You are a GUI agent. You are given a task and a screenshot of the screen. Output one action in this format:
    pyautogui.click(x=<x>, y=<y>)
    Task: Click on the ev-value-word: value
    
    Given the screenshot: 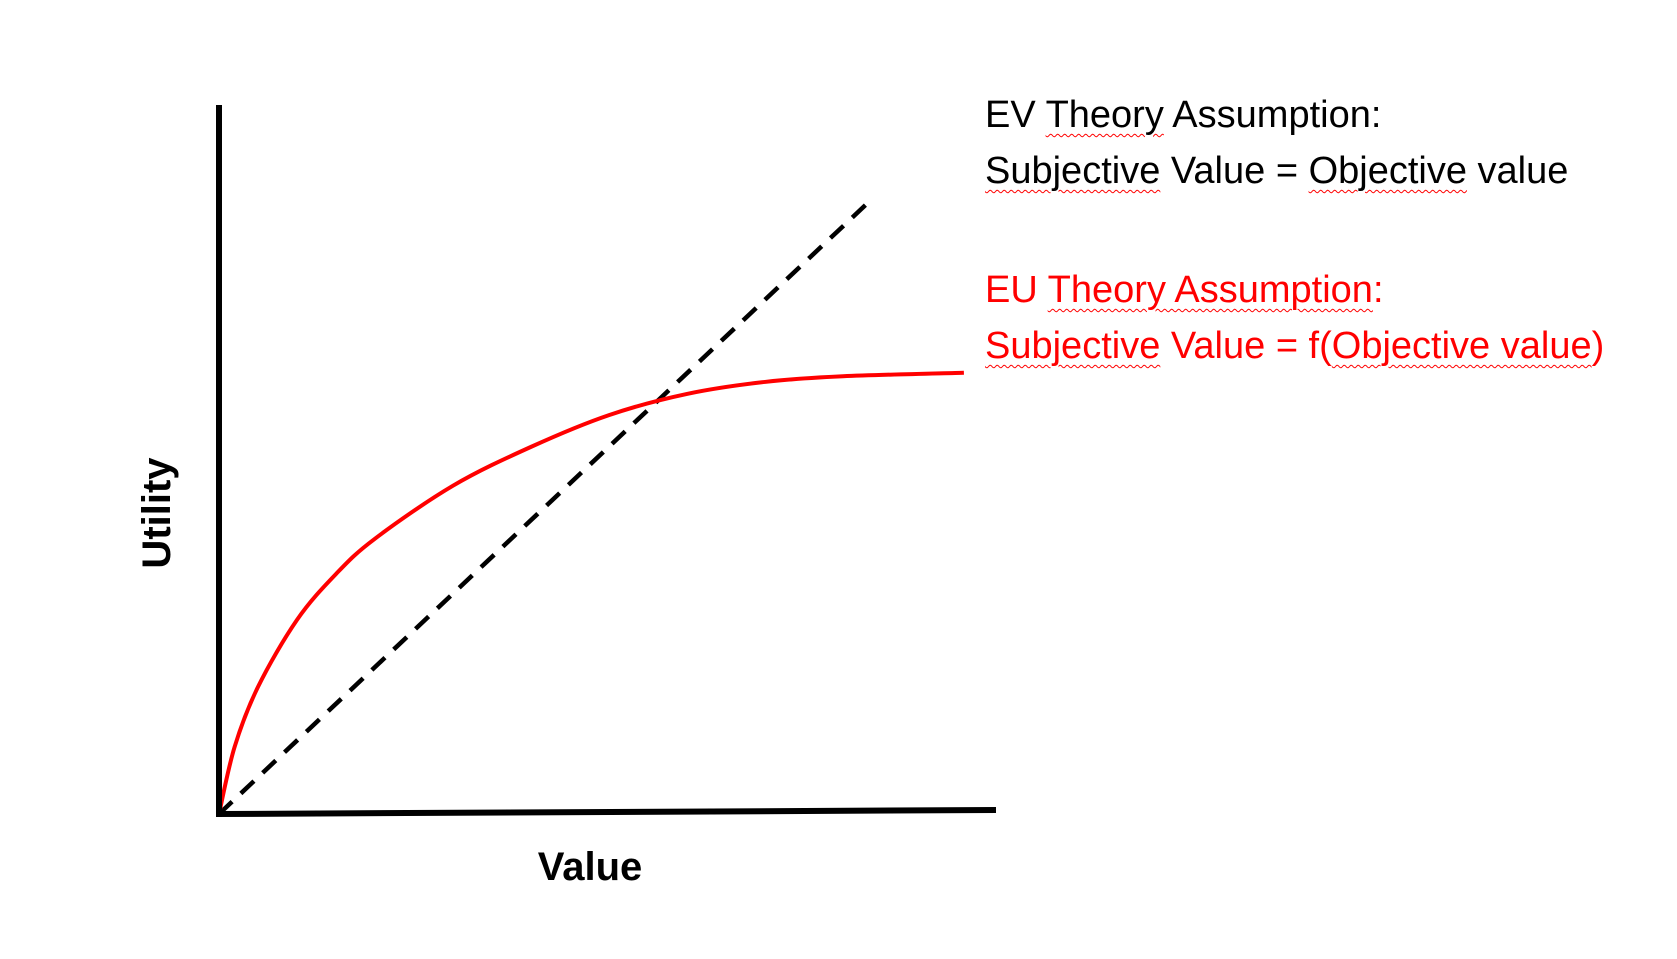 What is the action you would take?
    pyautogui.click(x=1517, y=171)
    